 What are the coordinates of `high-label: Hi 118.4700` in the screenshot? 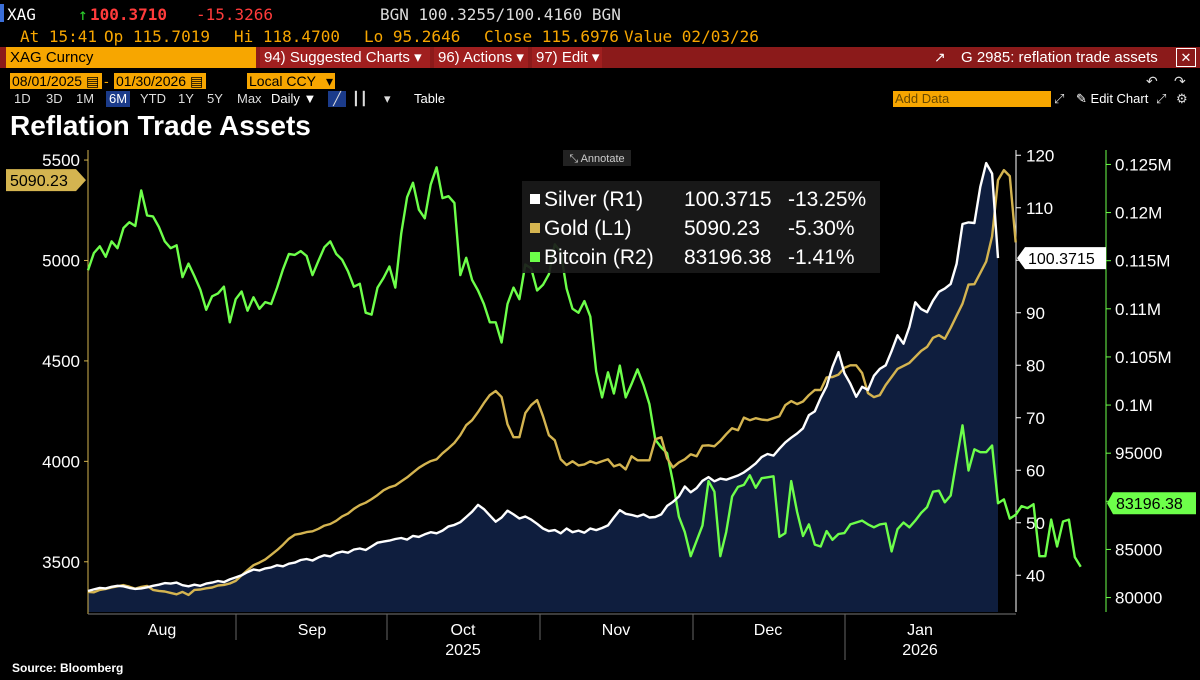 It's located at (287, 36).